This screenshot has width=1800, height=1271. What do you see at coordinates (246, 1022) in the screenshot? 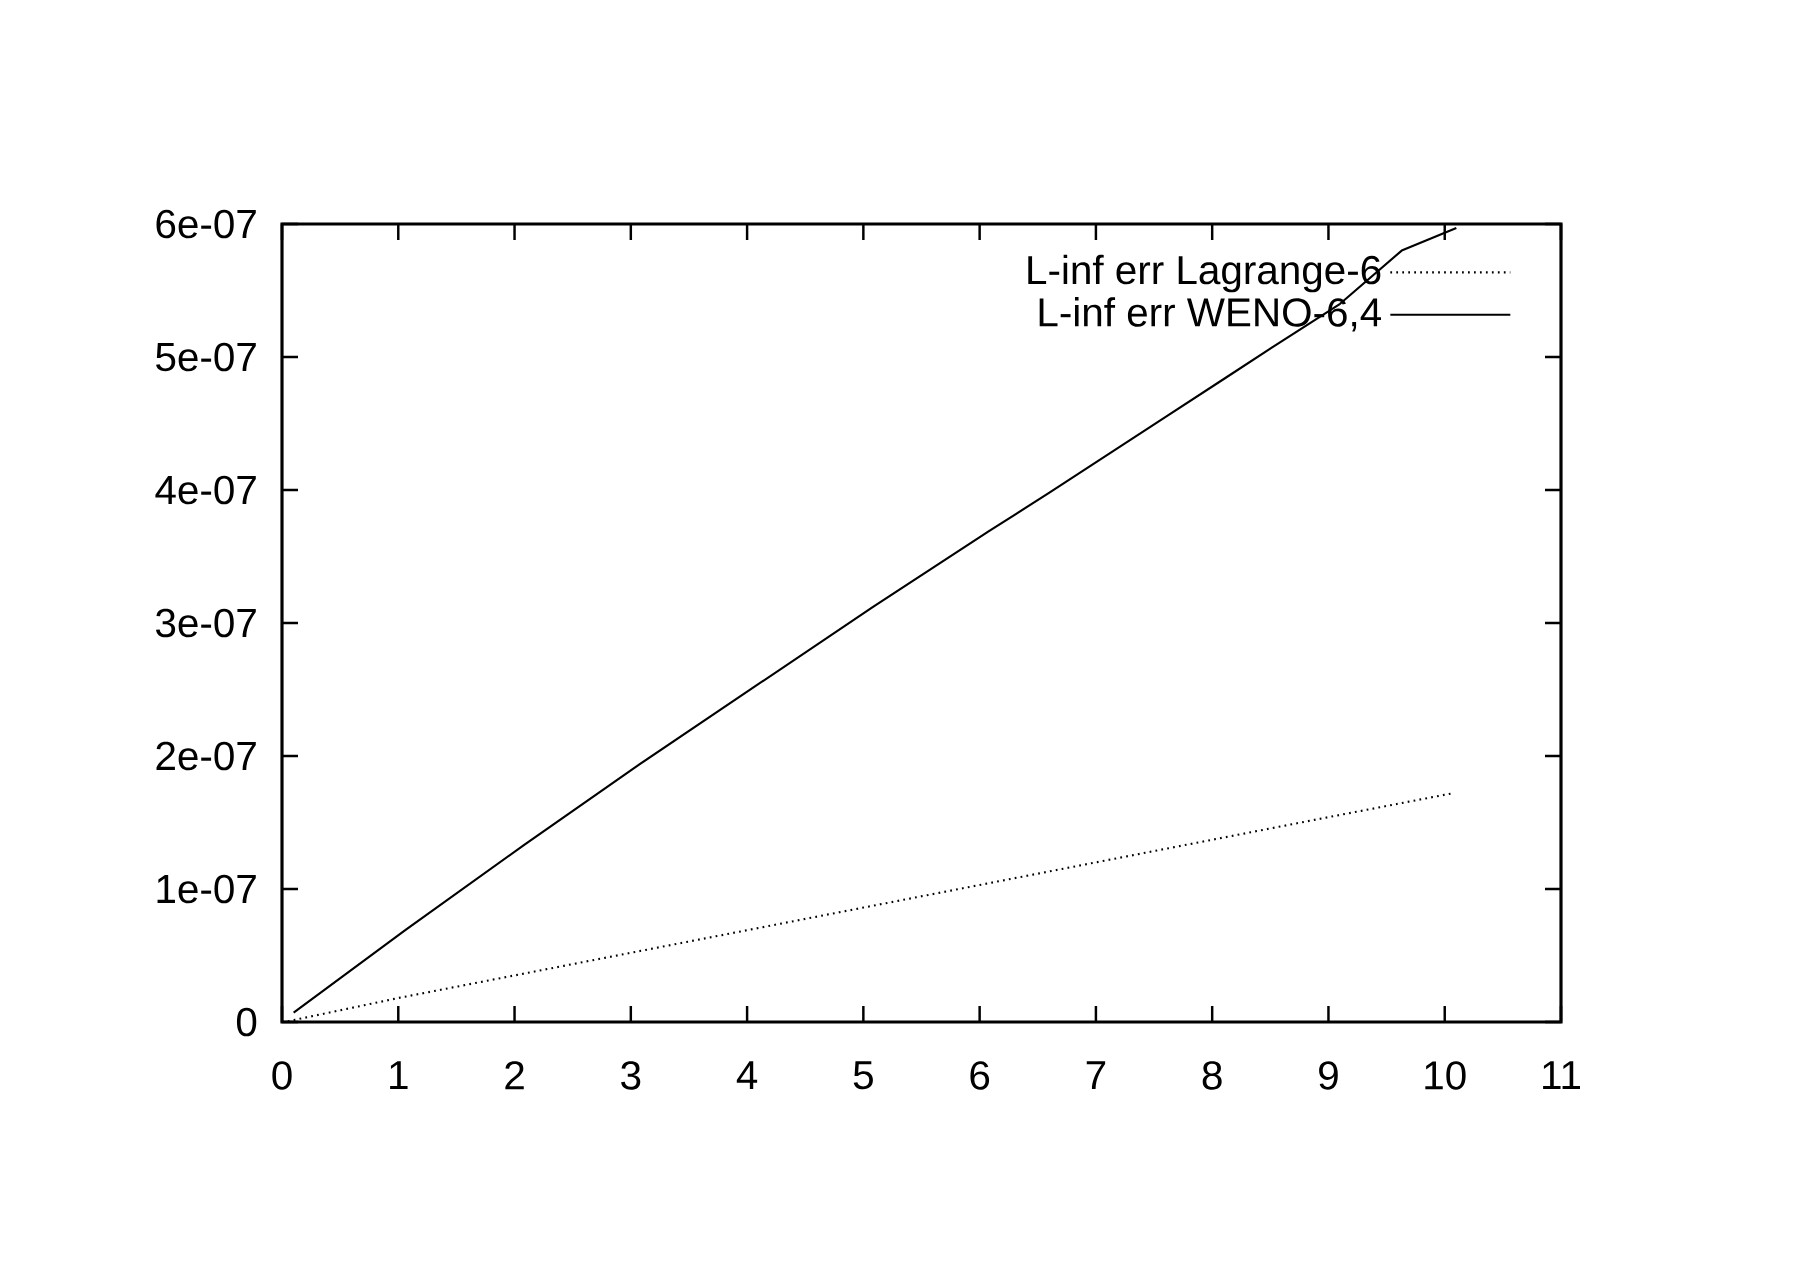
I see `y-tick-label: 0` at bounding box center [246, 1022].